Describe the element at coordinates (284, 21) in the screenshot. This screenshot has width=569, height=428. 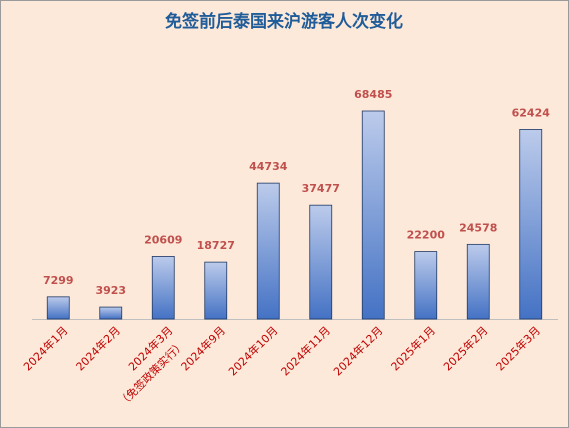
I see `chart-title: 免签前后泰国来沪游客人次变化` at that location.